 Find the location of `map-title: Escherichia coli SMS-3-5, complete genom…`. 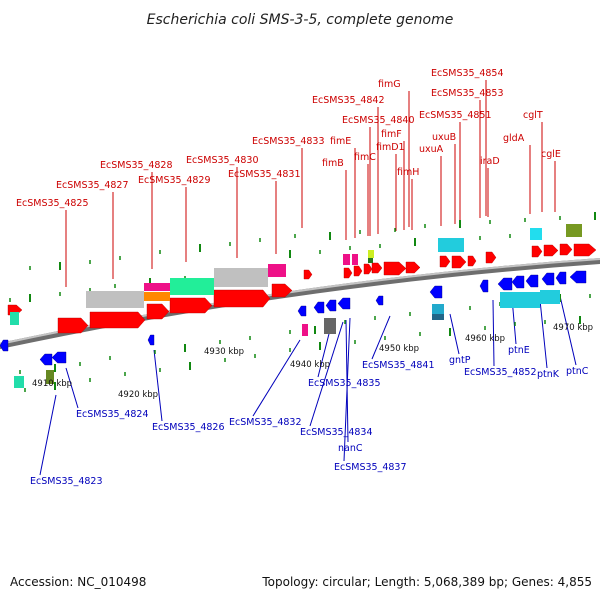

map-title: Escherichia coli SMS-3-5, complete genom… is located at coordinates (300, 20).